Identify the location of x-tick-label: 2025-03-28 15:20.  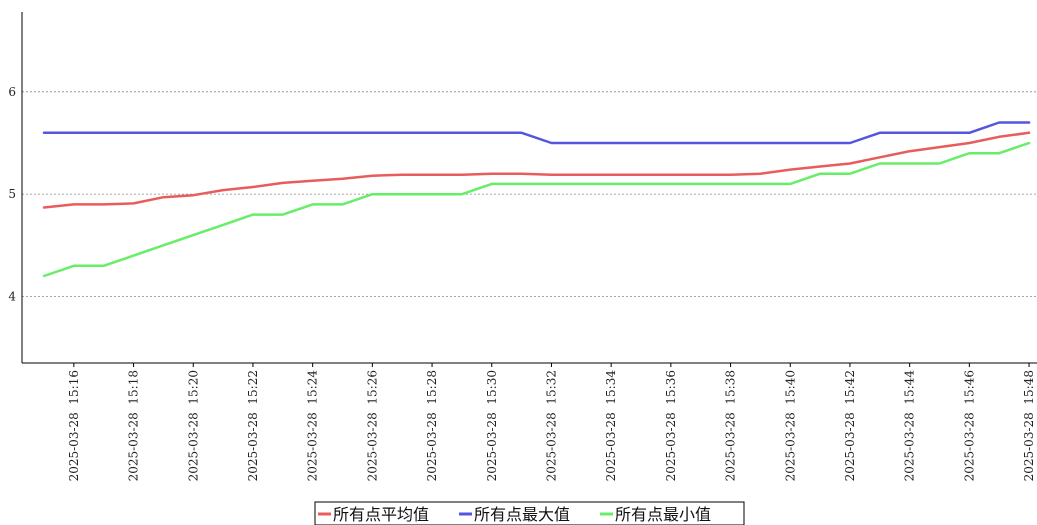
(193, 425).